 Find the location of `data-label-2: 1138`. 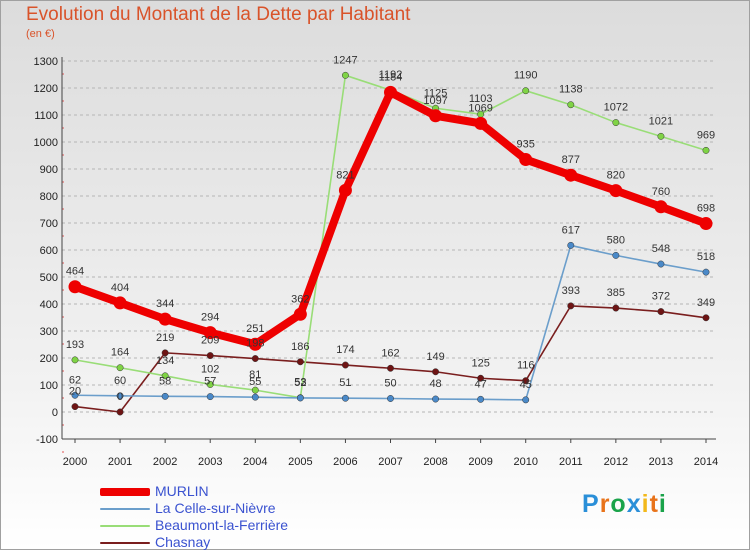

data-label-2: 1138 is located at coordinates (571, 90).